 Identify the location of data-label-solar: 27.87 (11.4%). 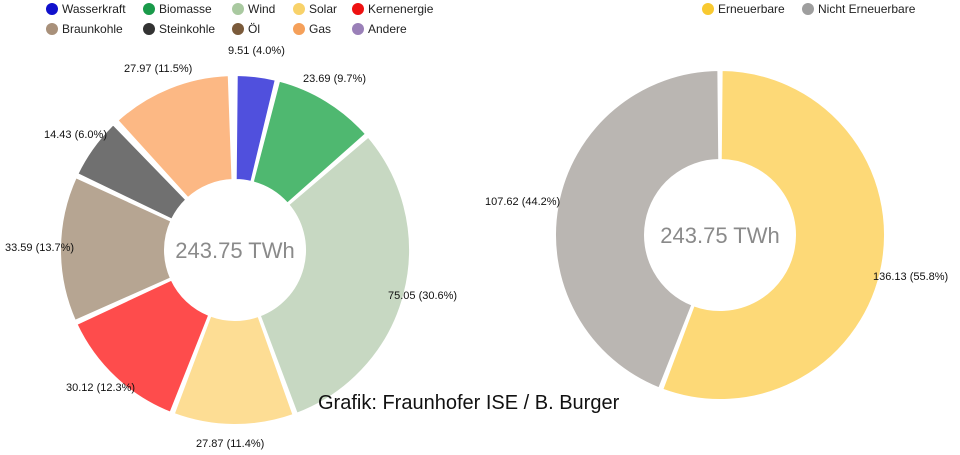
(230, 444).